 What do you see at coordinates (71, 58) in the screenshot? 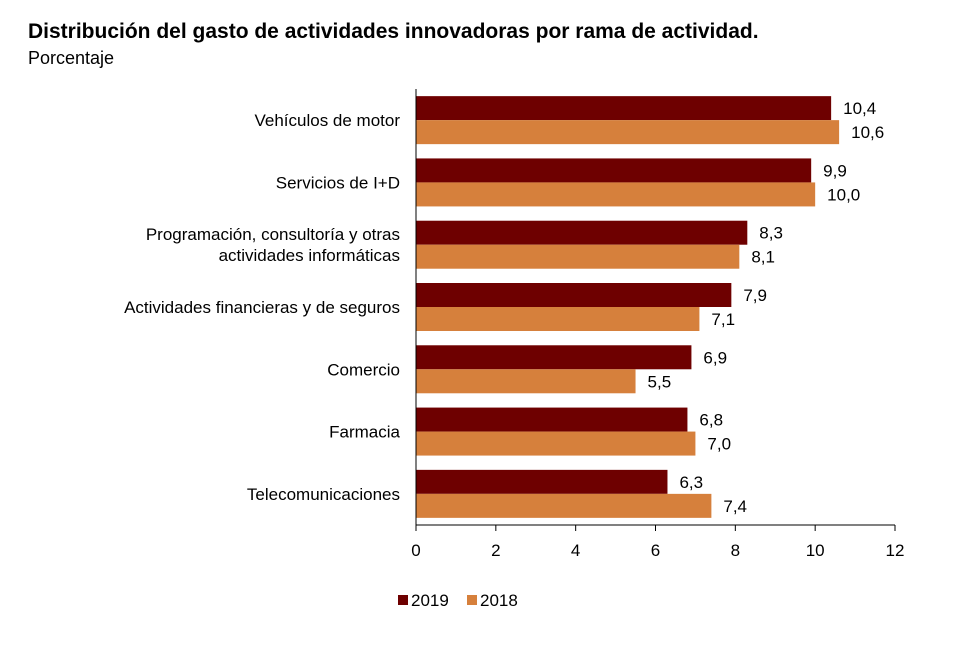
I see `chart-subtitle: Porcentaje` at bounding box center [71, 58].